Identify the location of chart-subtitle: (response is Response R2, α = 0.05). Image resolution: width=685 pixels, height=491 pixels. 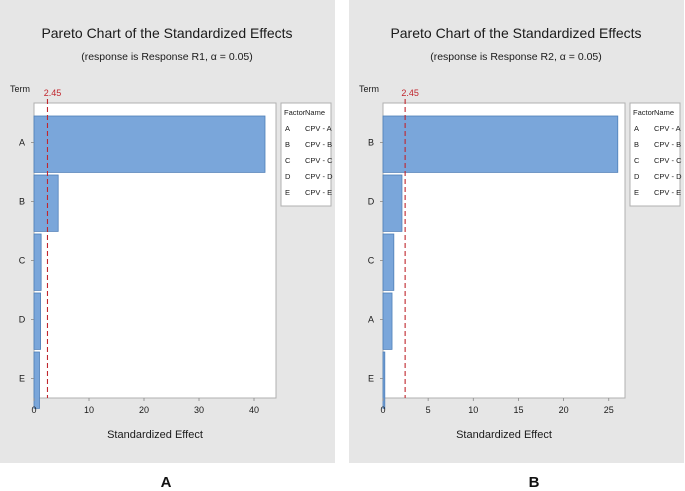
(516, 57).